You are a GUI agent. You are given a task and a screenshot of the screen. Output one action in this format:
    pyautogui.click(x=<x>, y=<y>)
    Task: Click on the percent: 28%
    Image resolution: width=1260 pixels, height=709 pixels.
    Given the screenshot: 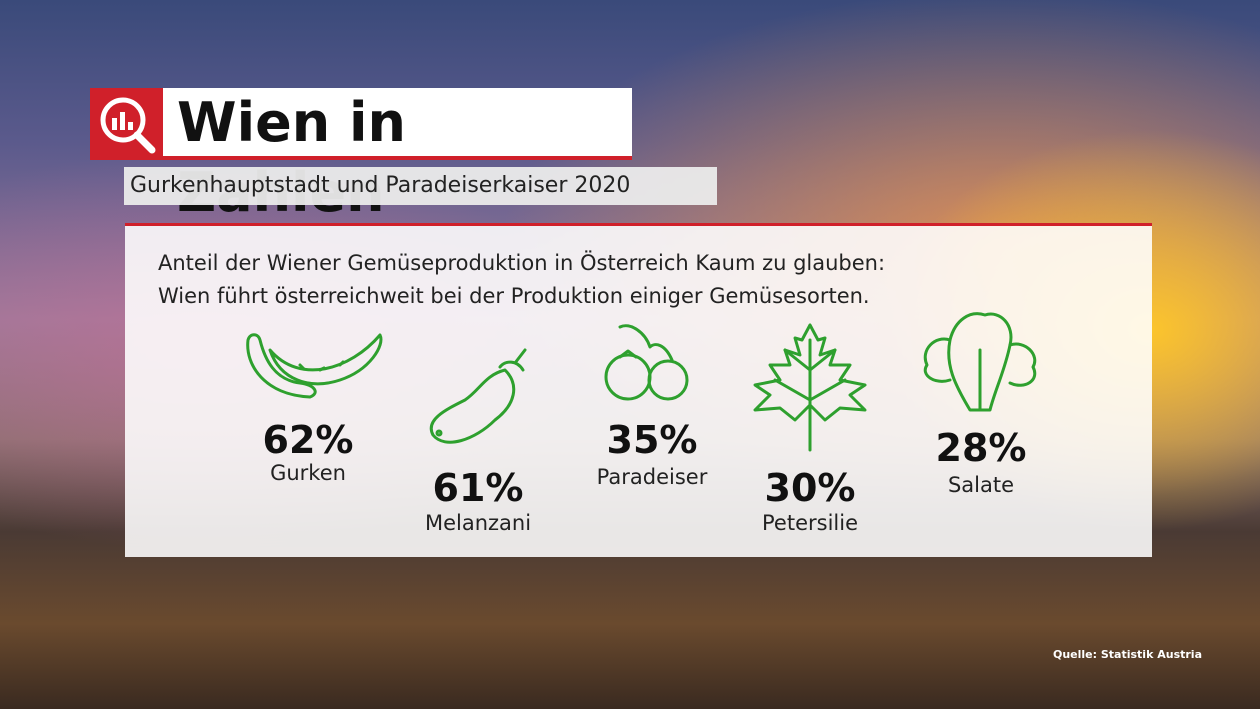 What is the action you would take?
    pyautogui.click(x=981, y=448)
    